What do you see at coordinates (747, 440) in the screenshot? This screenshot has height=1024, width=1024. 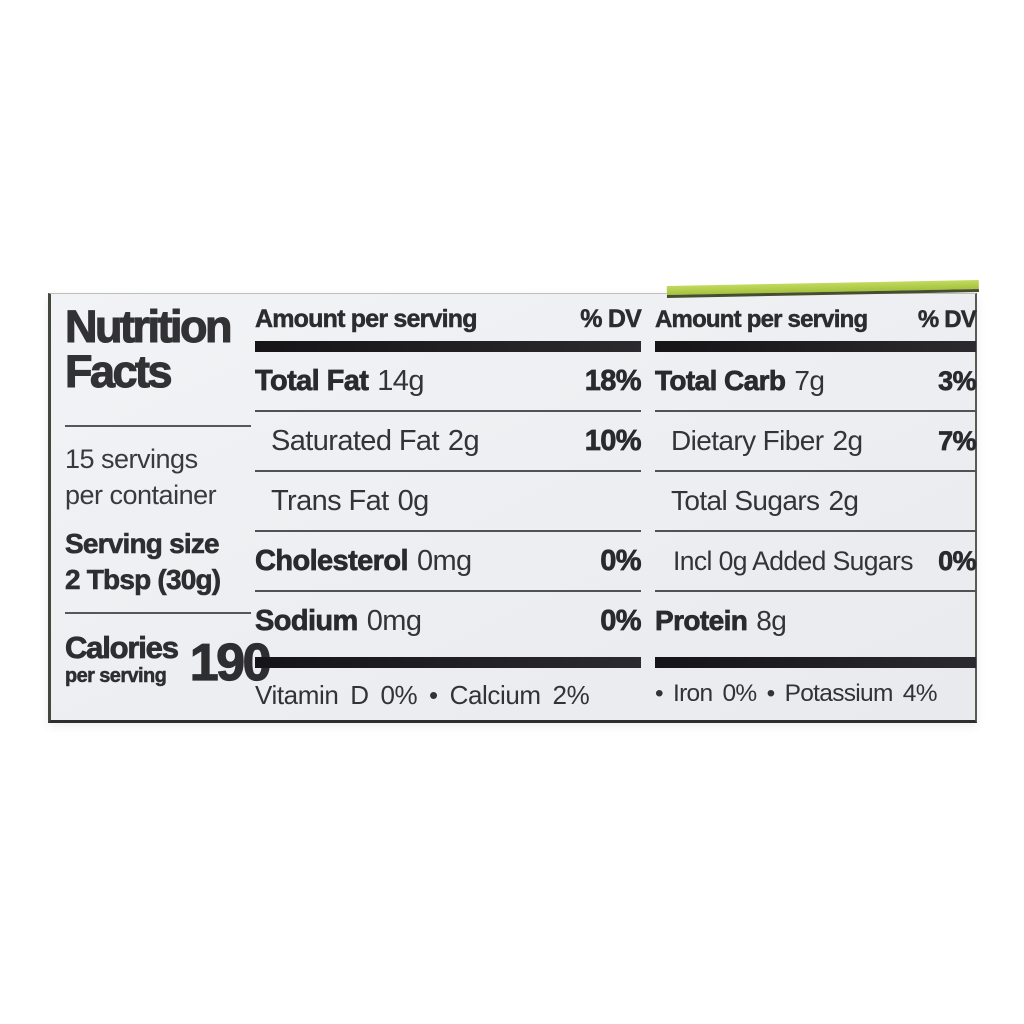 I see `nutrient-name-text: Dietary Fiber` at bounding box center [747, 440].